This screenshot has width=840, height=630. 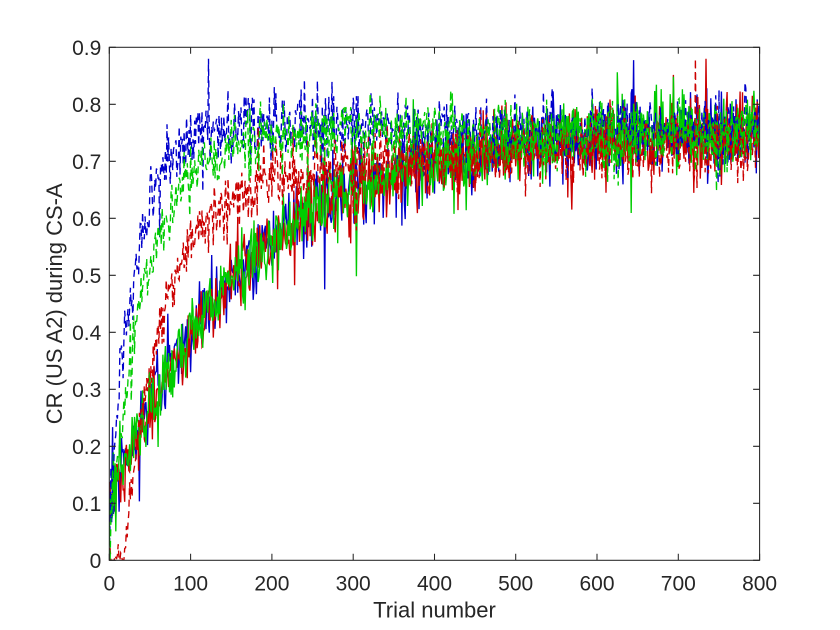 What do you see at coordinates (86, 504) in the screenshot?
I see `svg-text: 0.1` at bounding box center [86, 504].